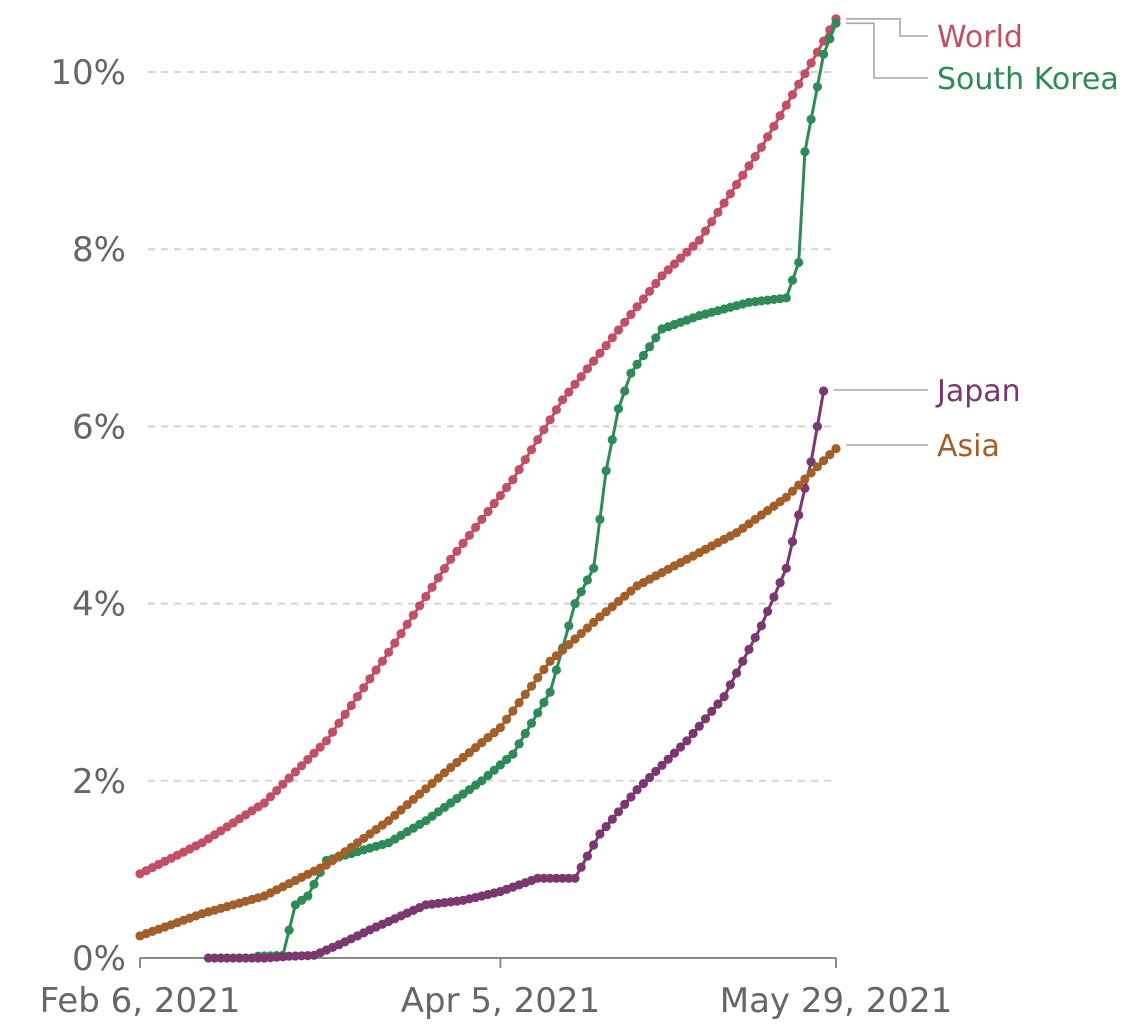 The width and height of the screenshot is (1125, 1030). I want to click on y-tick-label: 10%, so click(88, 73).